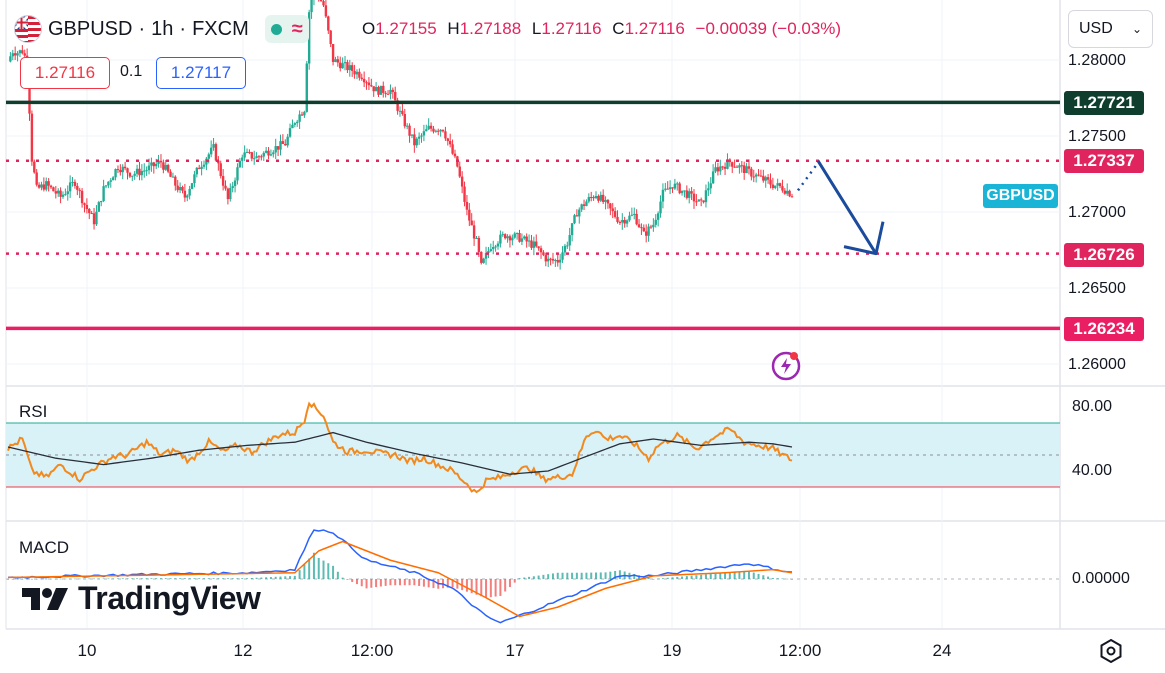 Image resolution: width=1165 pixels, height=673 pixels. I want to click on symbol-header: GBPUSD · 1h · FXCM ≈, so click(161, 29).